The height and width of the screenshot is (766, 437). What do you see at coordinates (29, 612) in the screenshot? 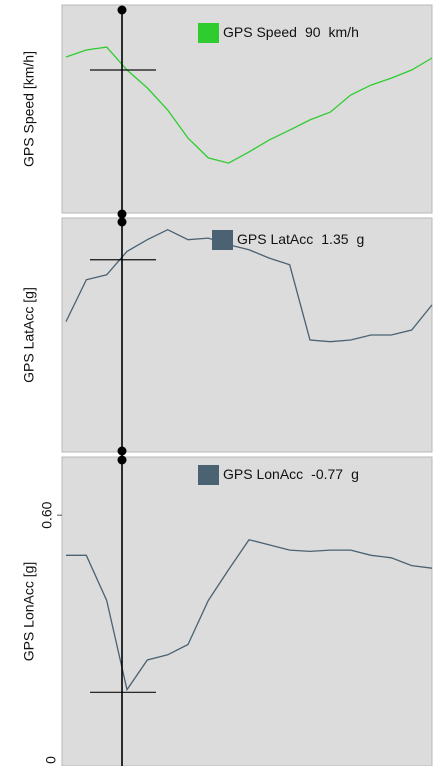
I see `y-axis-label: GPS LonAcc [g]` at bounding box center [29, 612].